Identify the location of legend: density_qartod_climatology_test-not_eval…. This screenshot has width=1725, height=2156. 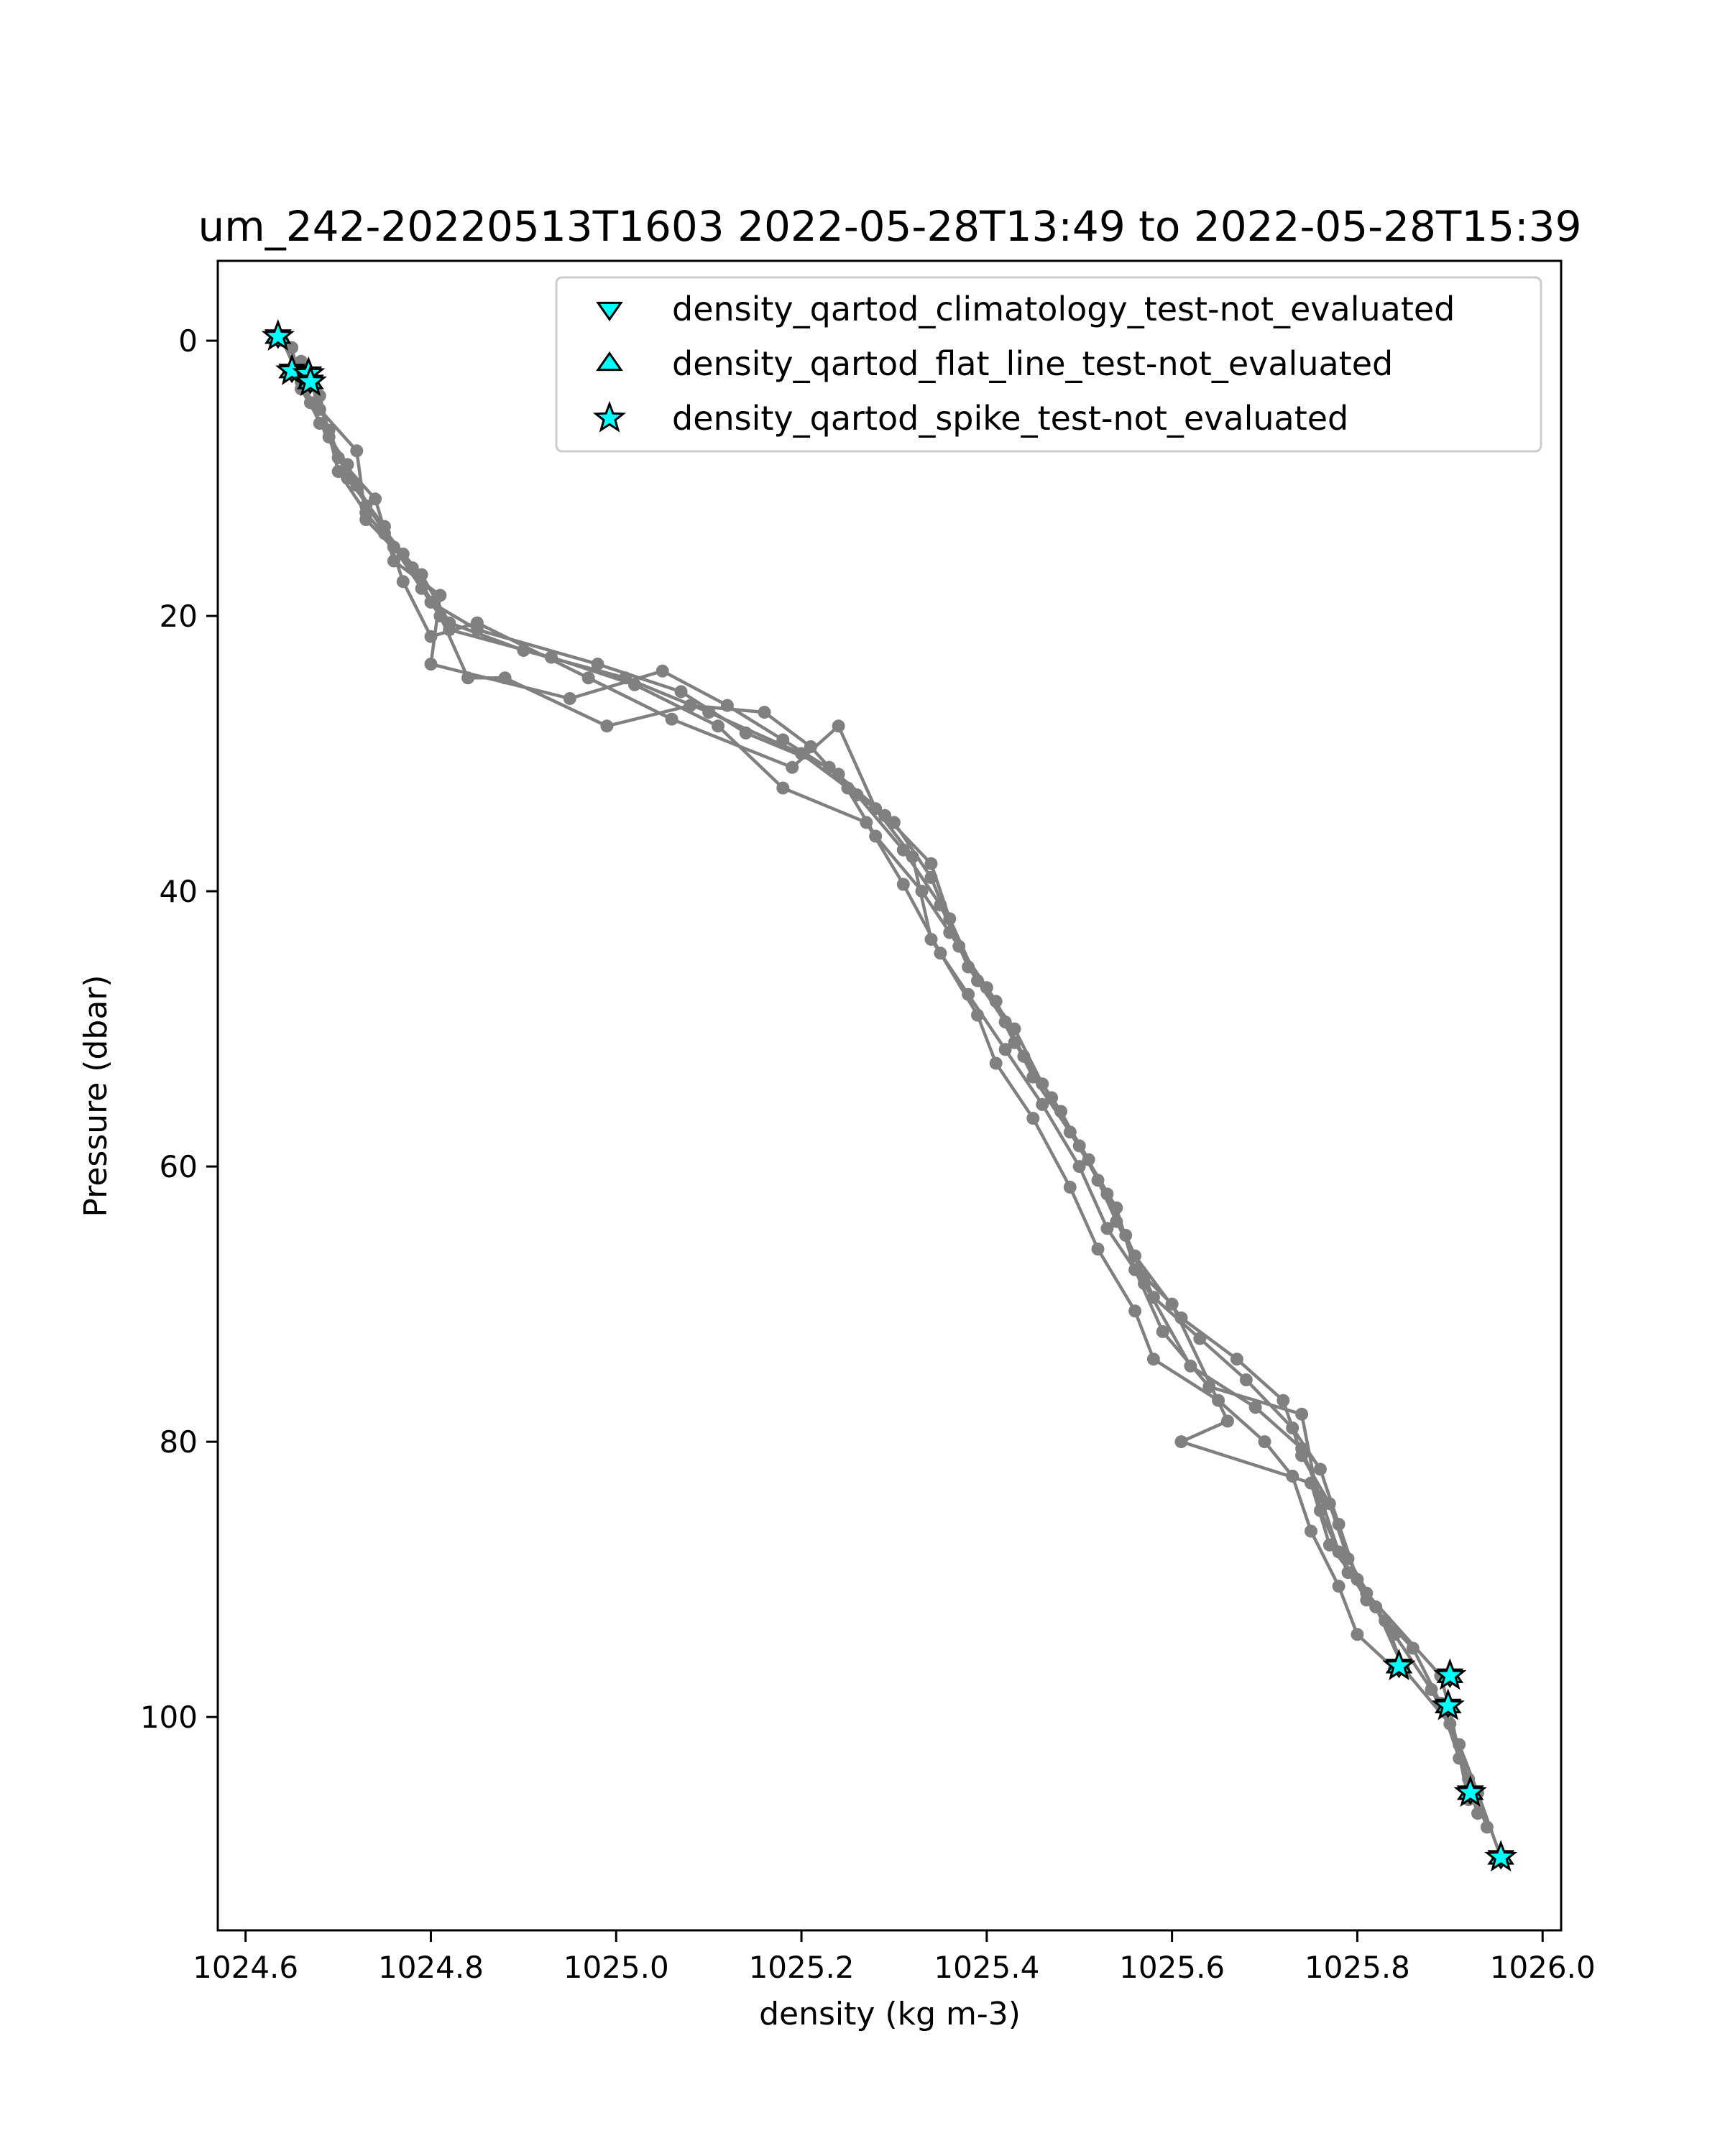
(1048, 365).